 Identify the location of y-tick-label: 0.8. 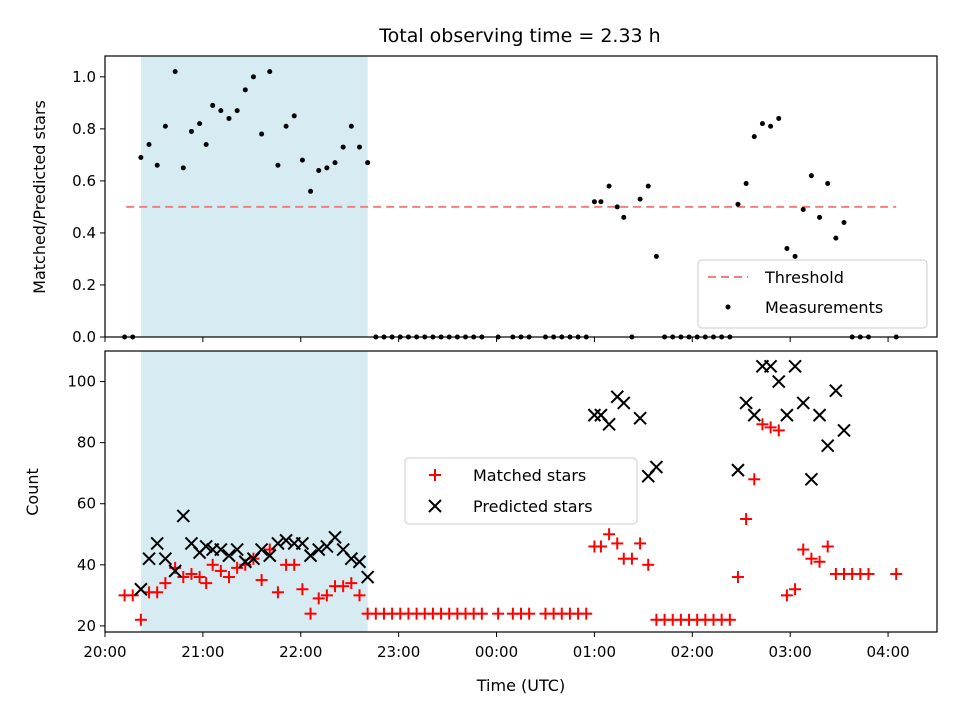
(84, 129).